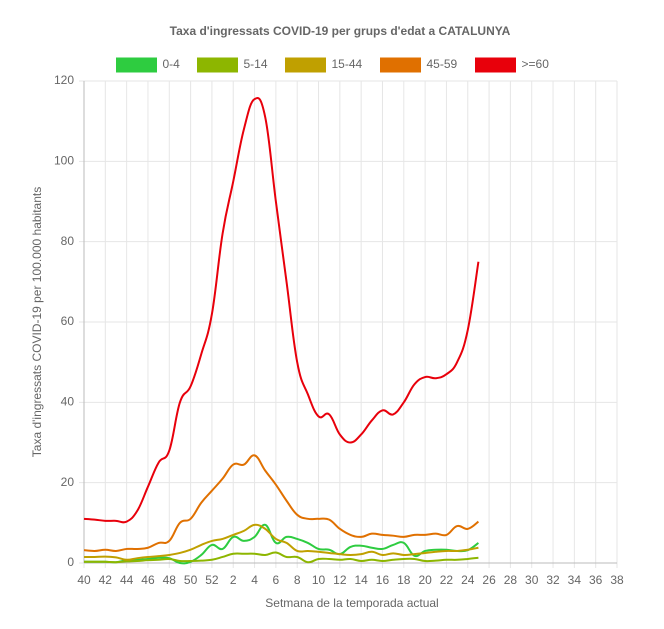 The image size is (664, 629). Describe the element at coordinates (347, 64) in the screenshot. I see `legend-label: 15-44` at that location.